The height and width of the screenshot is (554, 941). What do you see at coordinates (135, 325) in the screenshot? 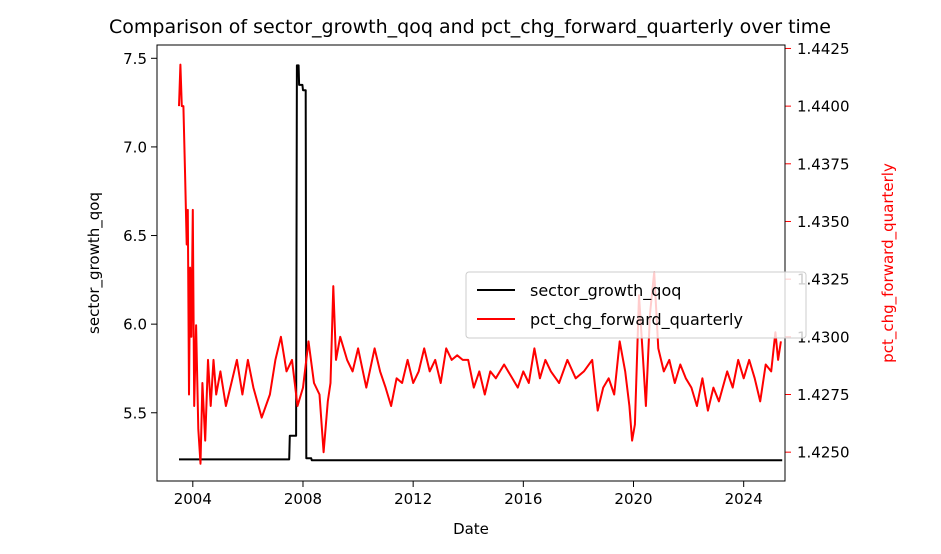
I see `left-tick-label: 6.0` at bounding box center [135, 325].